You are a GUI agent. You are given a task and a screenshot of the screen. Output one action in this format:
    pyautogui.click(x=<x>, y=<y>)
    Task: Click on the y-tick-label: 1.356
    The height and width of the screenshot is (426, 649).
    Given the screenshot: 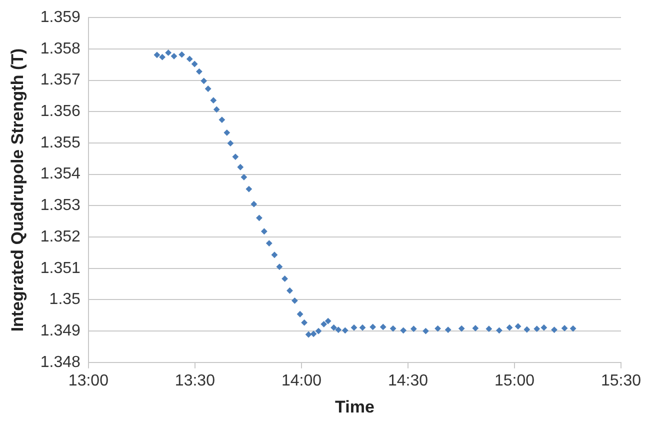 What is the action you would take?
    pyautogui.click(x=60, y=111)
    